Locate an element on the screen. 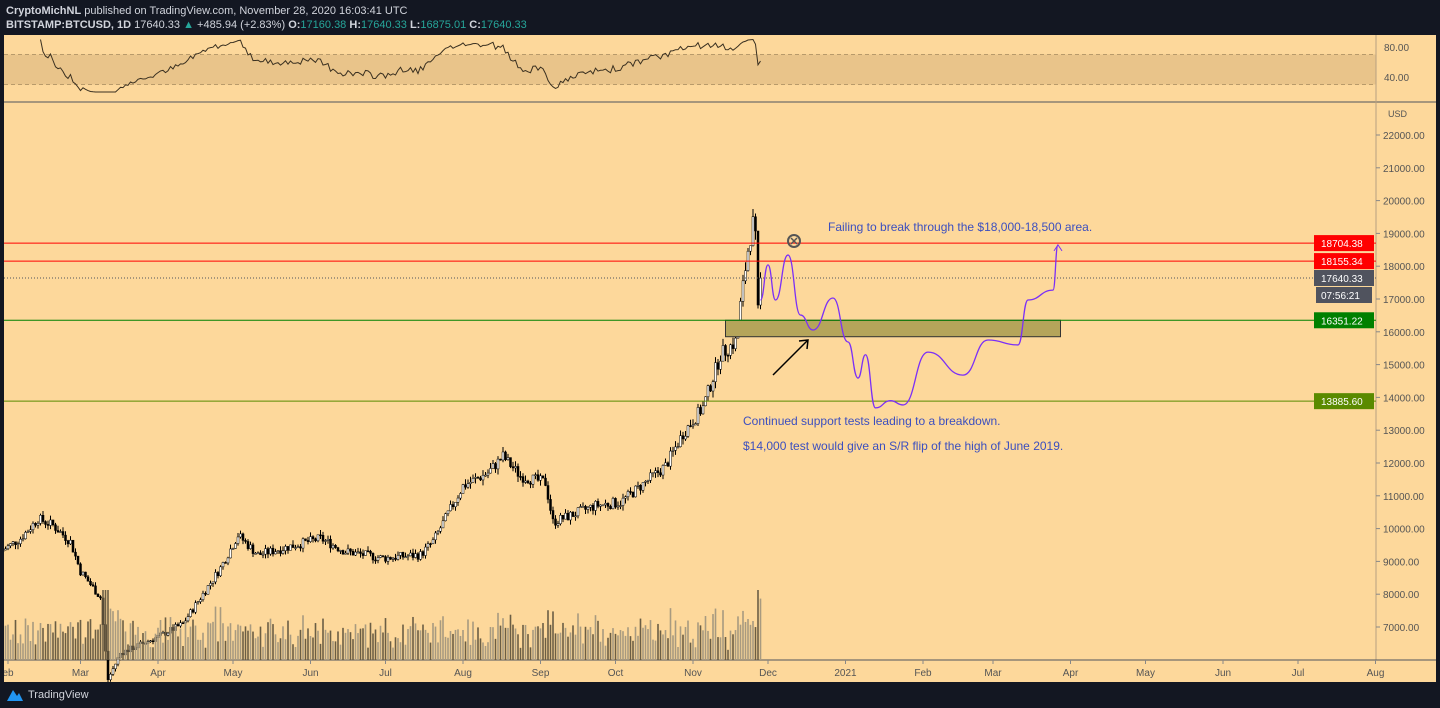  projection-path is located at coordinates (909, 326).